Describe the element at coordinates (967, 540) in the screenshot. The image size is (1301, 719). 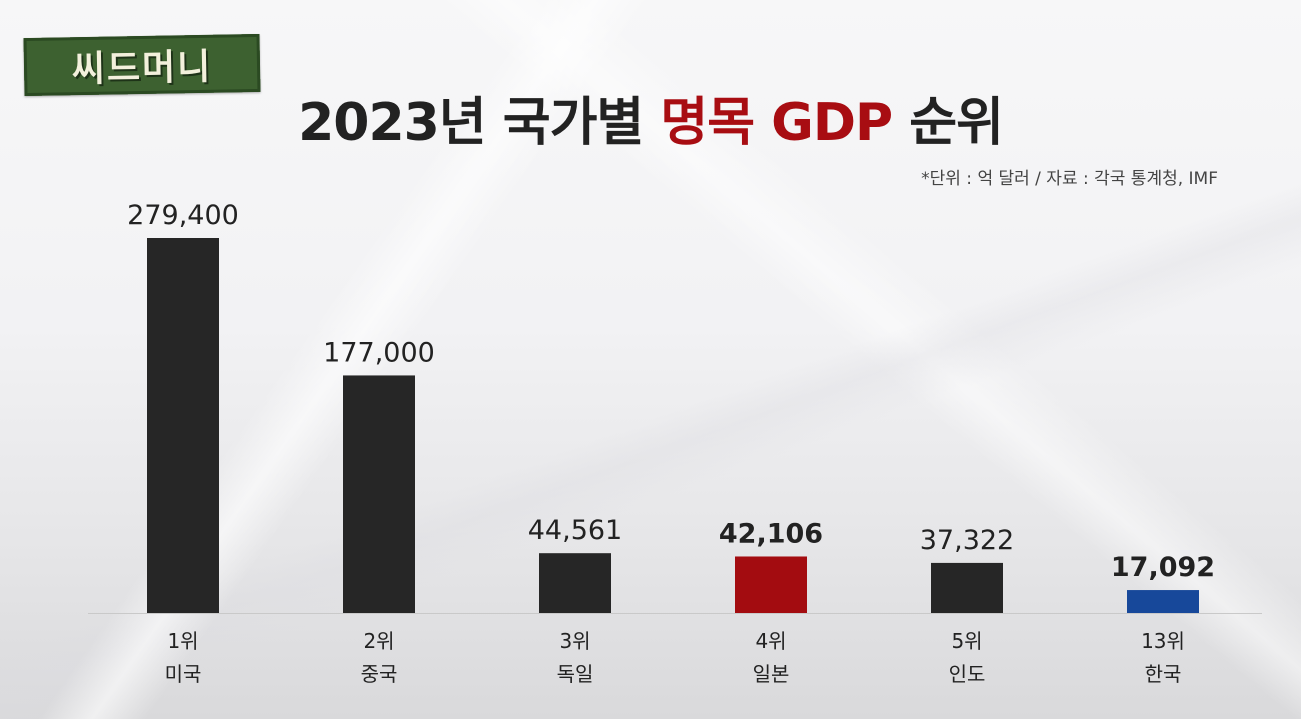
I see `value-label-5: 37,322` at that location.